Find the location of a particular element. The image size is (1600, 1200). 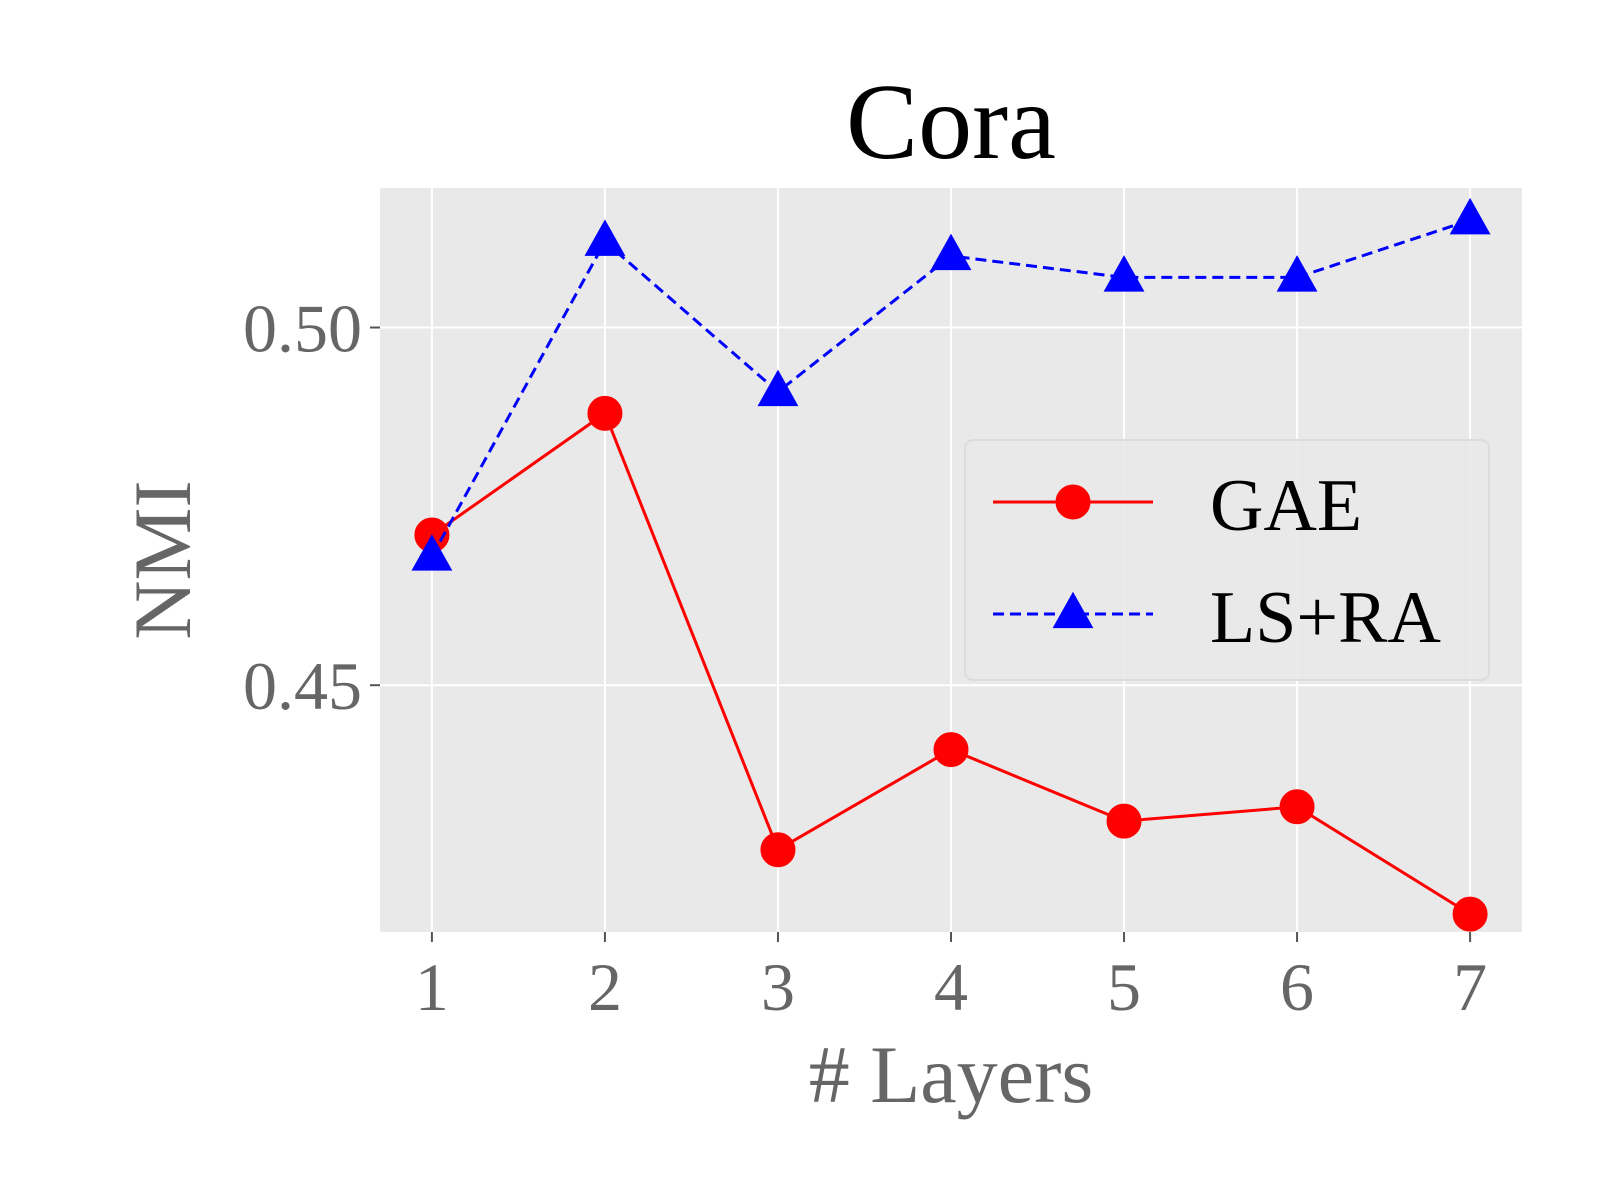

y-tick-label: 0.50 is located at coordinates (302, 329).